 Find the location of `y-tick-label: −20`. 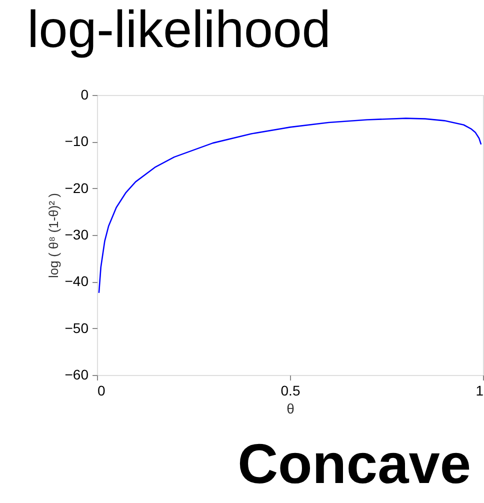

y-tick-label: −20 is located at coordinates (76, 188).